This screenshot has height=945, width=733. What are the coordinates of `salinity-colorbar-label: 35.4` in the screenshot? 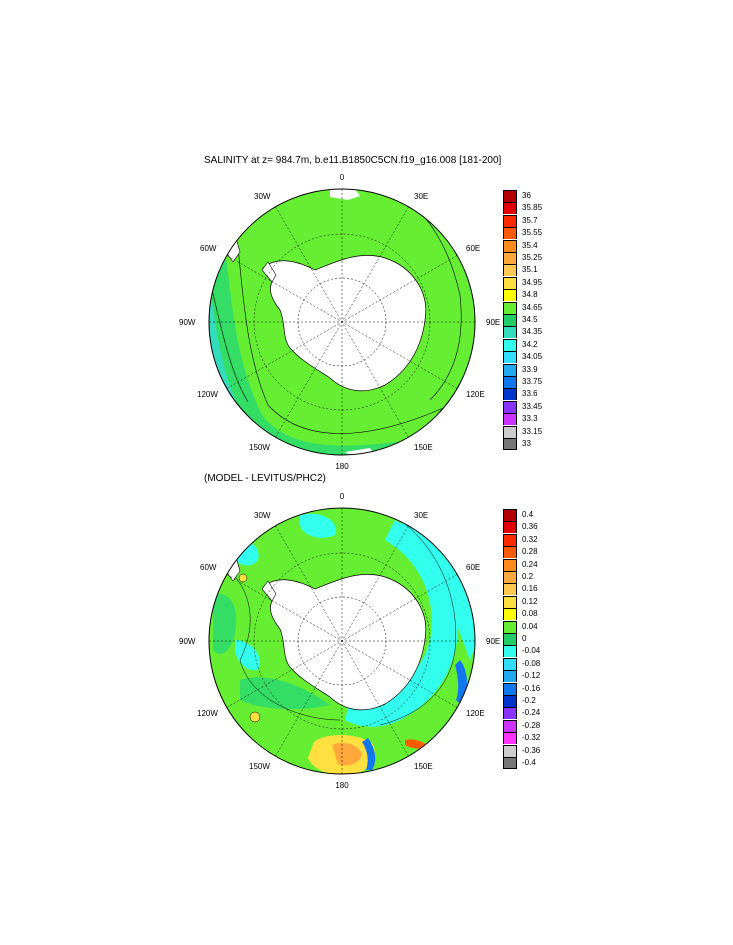 It's located at (530, 245).